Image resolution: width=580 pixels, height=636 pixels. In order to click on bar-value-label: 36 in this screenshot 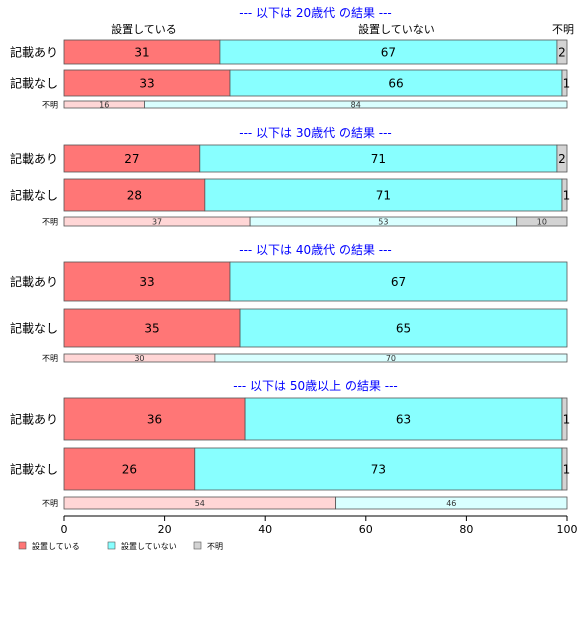, I will do `click(154, 420)`.